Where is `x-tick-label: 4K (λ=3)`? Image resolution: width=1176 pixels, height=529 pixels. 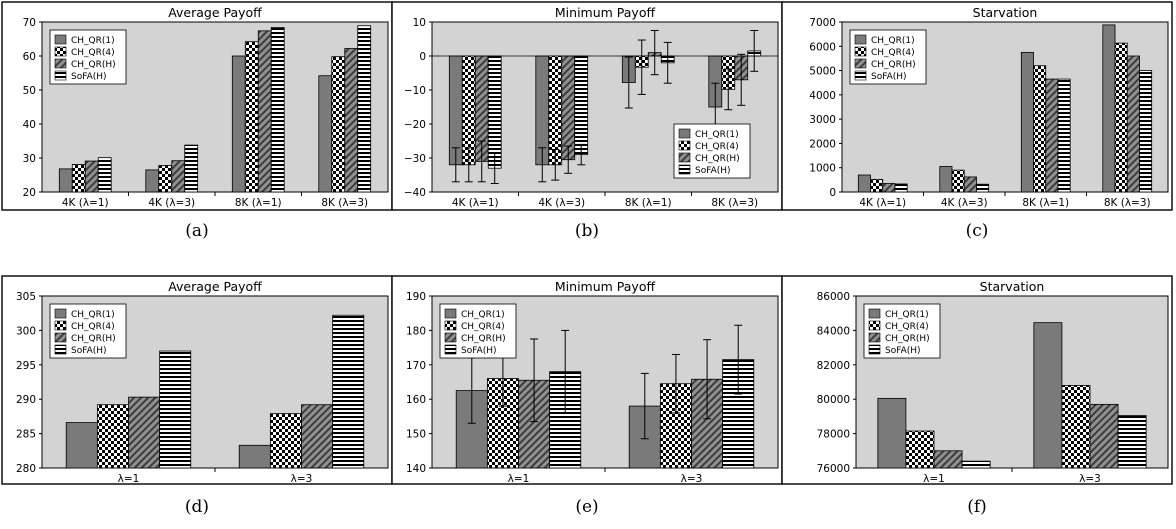
x-tick-label: 4K (λ=3) is located at coordinates (561, 203).